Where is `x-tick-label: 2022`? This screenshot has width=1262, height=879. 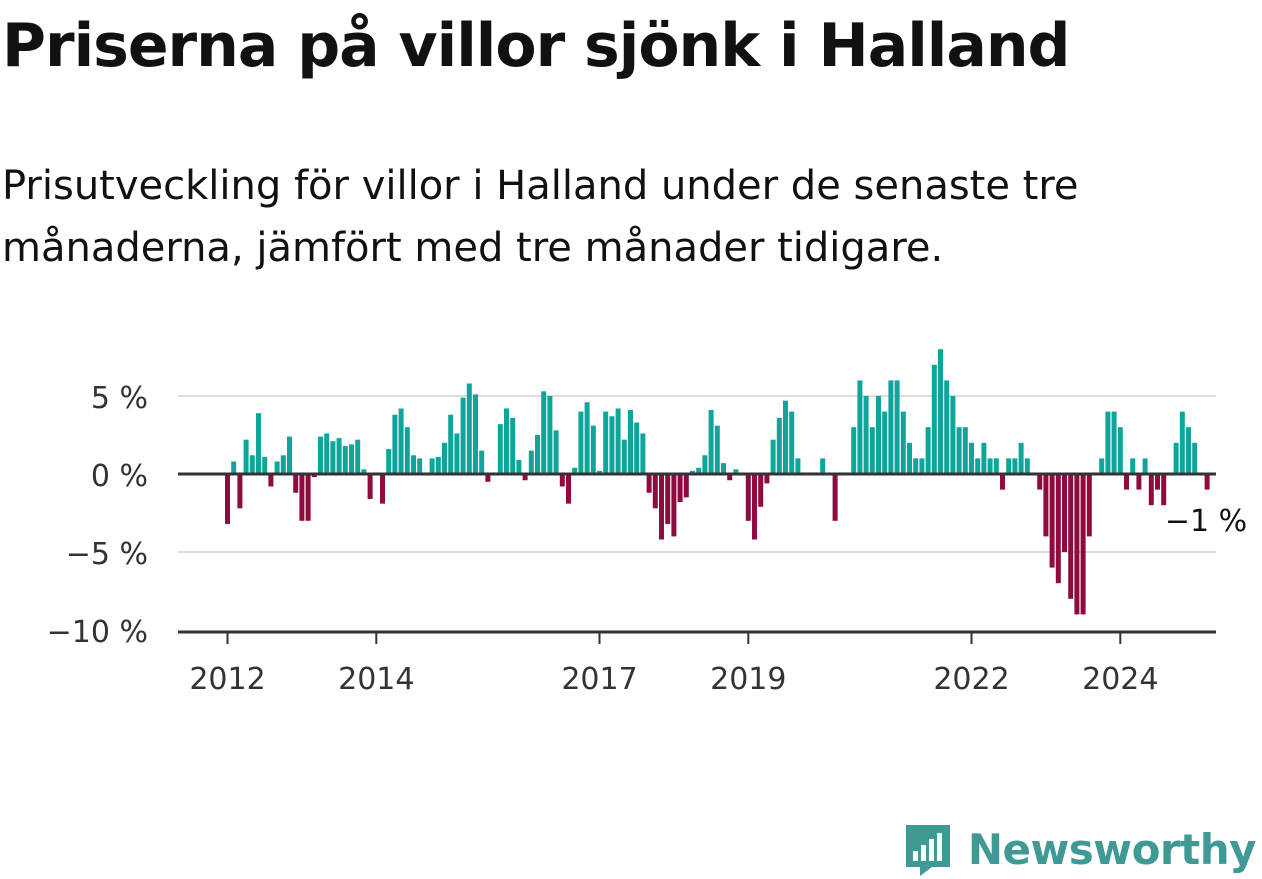 x-tick-label: 2022 is located at coordinates (971, 679).